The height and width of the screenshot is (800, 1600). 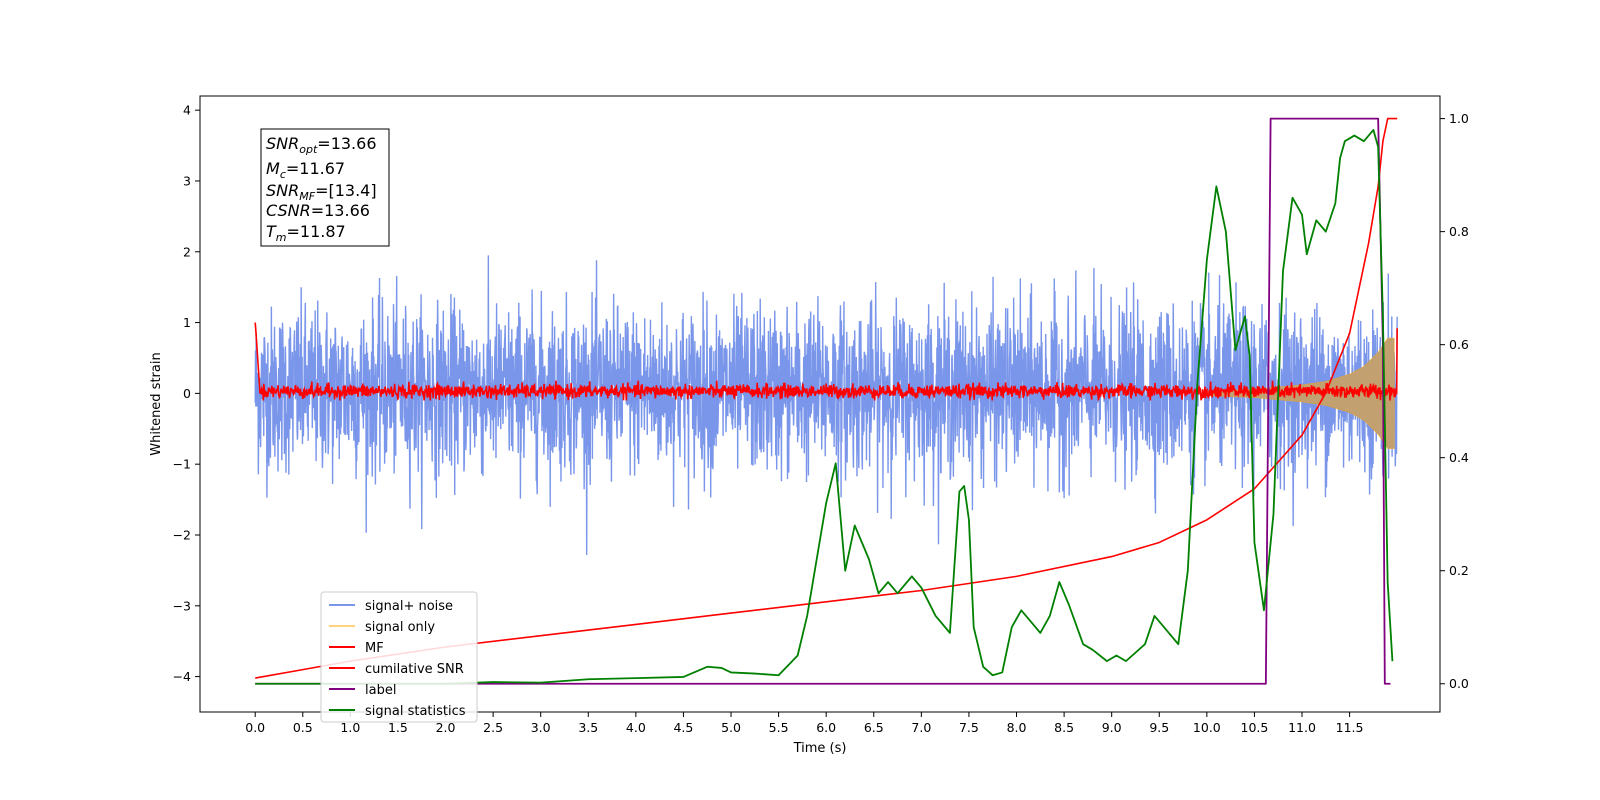 I want to click on y2-axis-ticks: 0.0 0.2 0.4 0.6 0.8 1.0, so click(x=1454, y=401).